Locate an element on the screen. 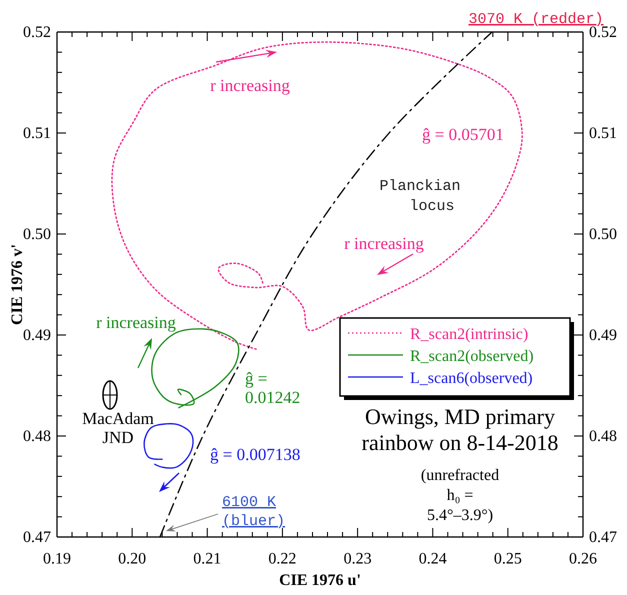  annotation: ĝ = 0.05701 is located at coordinates (463, 134).